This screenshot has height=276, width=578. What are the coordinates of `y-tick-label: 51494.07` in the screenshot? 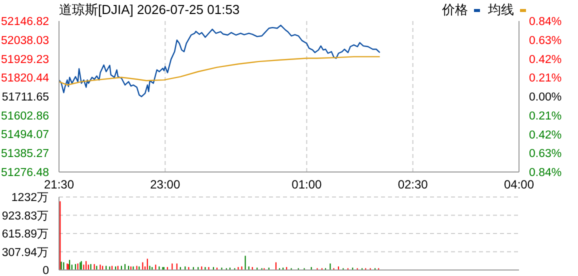 It's located at (25, 135).